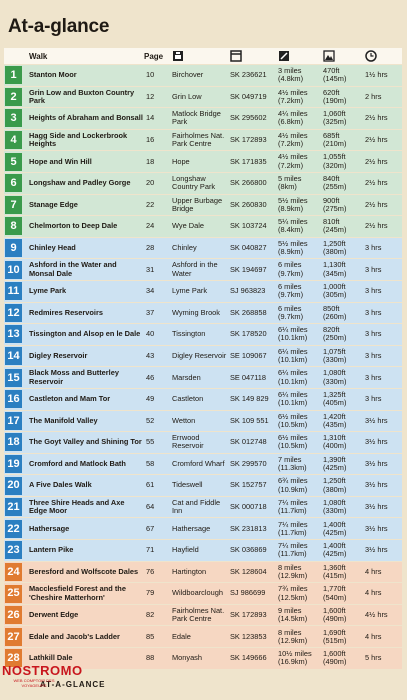  Describe the element at coordinates (373, 269) in the screenshot. I see `time: 3 hrs` at that location.